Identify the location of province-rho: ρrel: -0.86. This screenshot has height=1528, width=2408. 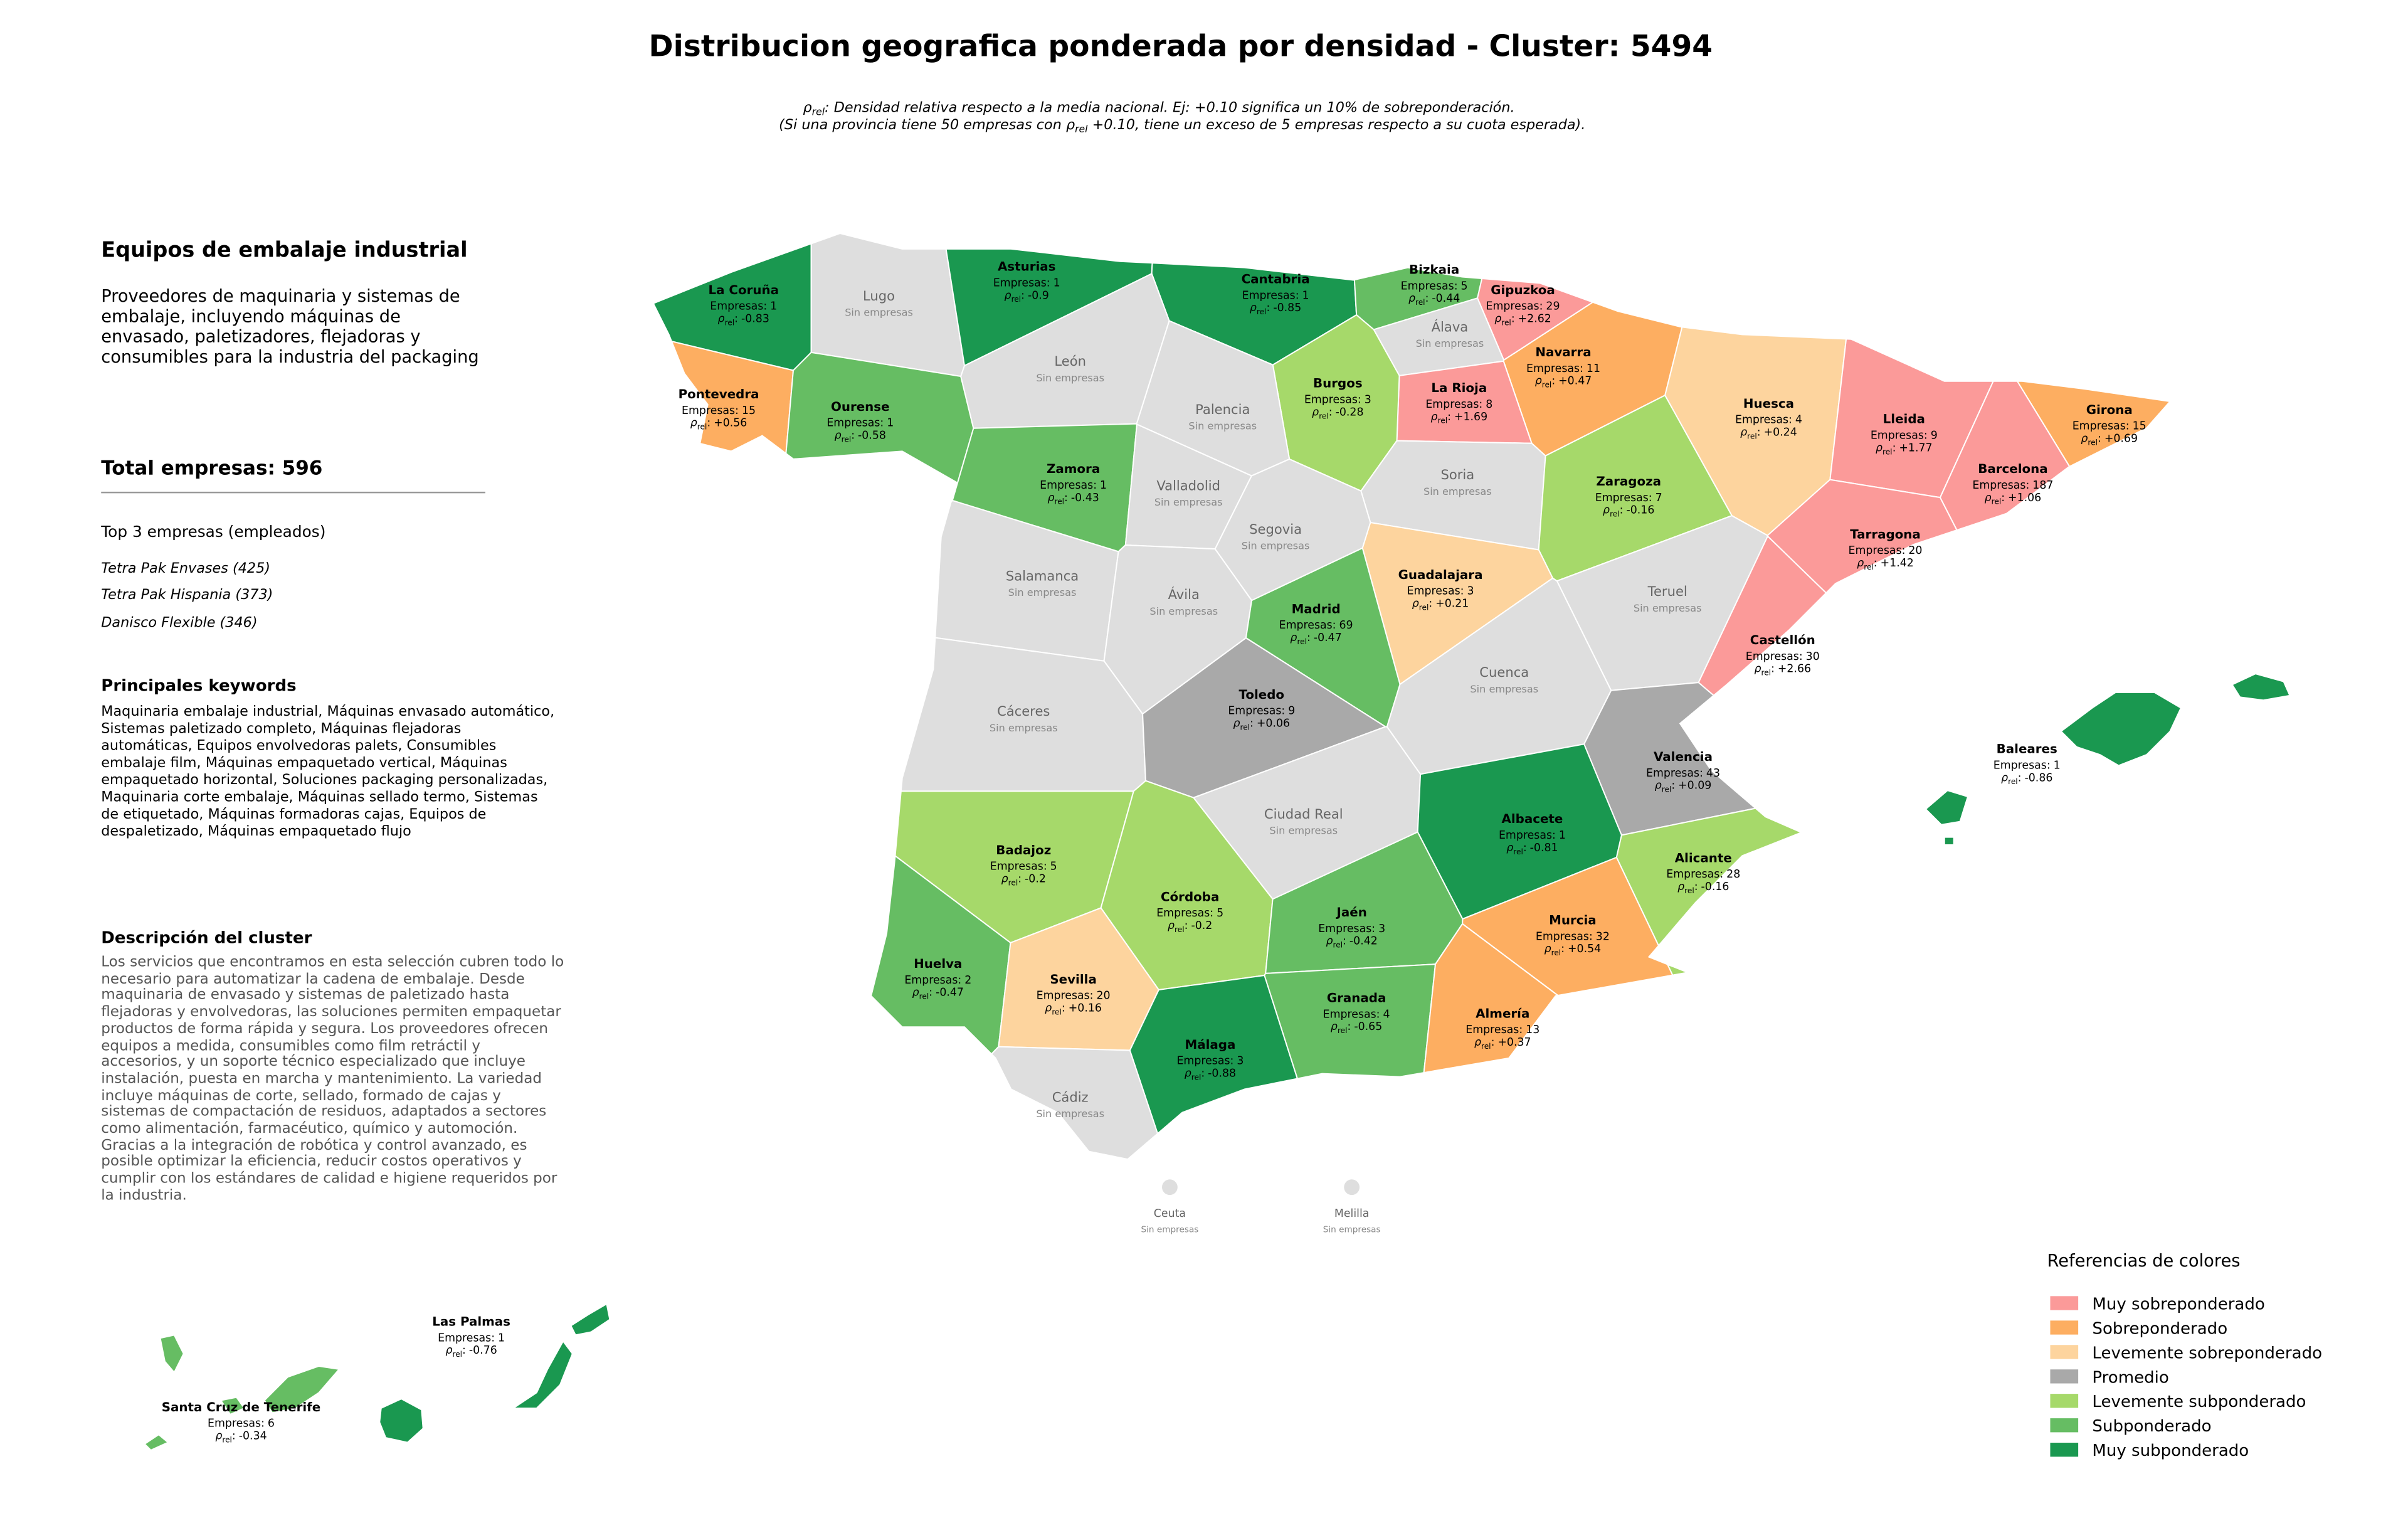
(2026, 779).